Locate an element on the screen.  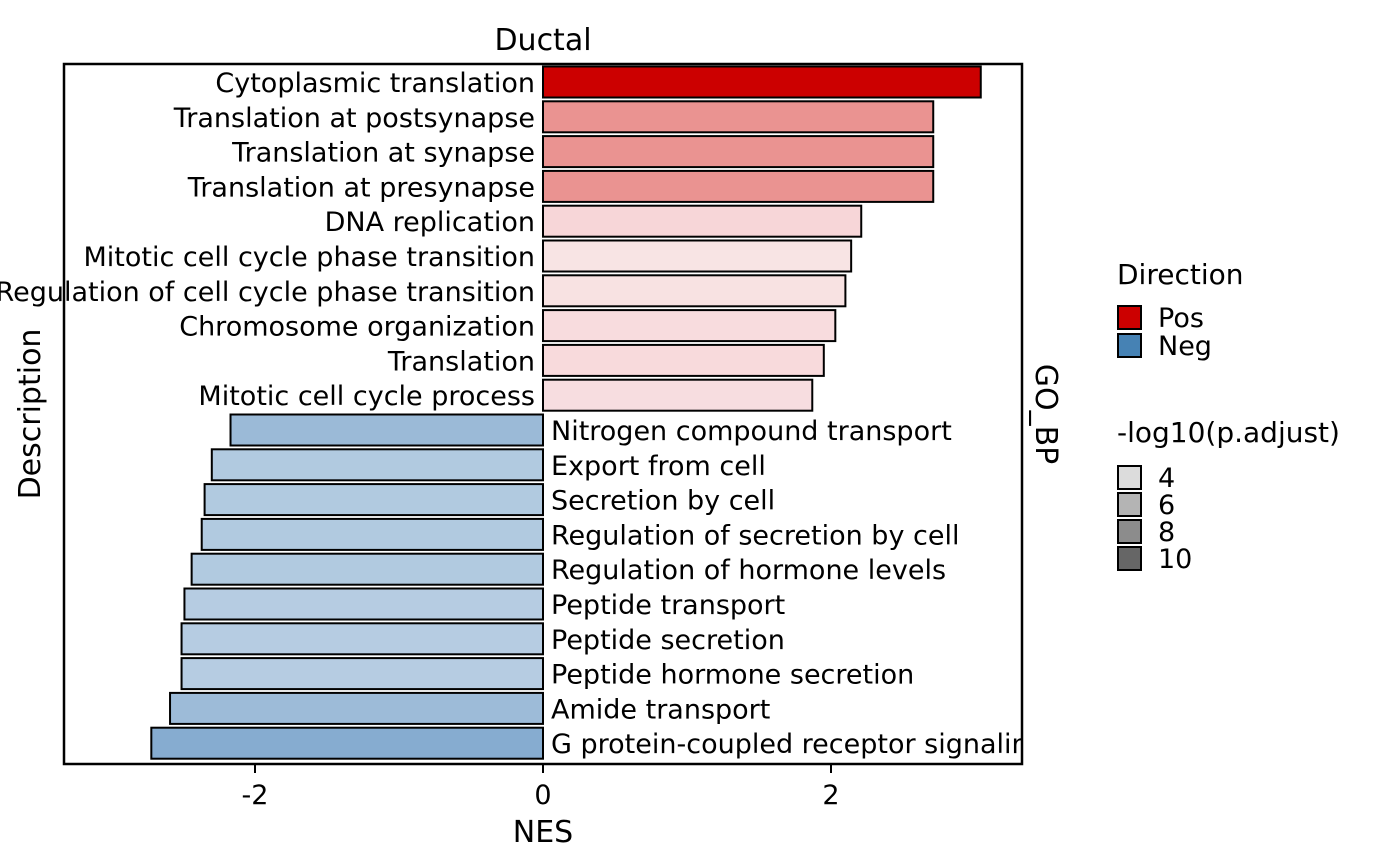
bar-label: Translation at presynapse is located at coordinates (361, 187).